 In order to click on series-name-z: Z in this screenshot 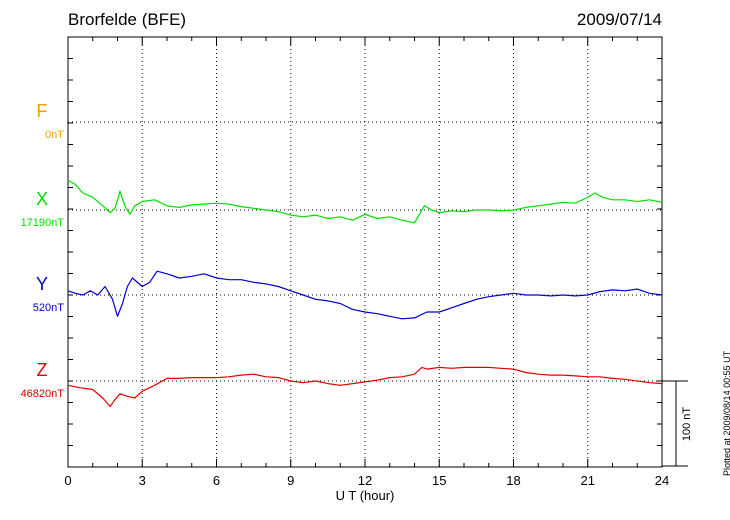, I will do `click(42, 370)`.